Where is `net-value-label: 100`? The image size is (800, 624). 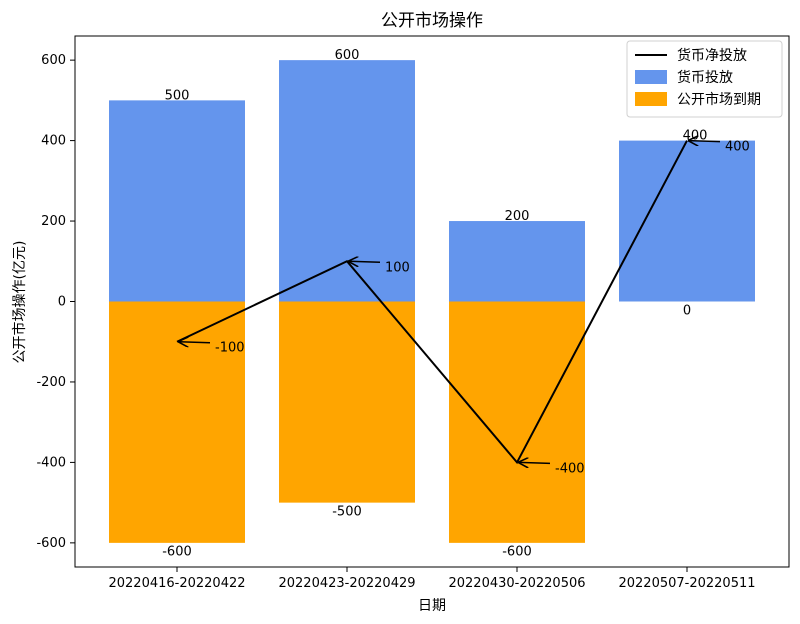 net-value-label: 100 is located at coordinates (397, 267).